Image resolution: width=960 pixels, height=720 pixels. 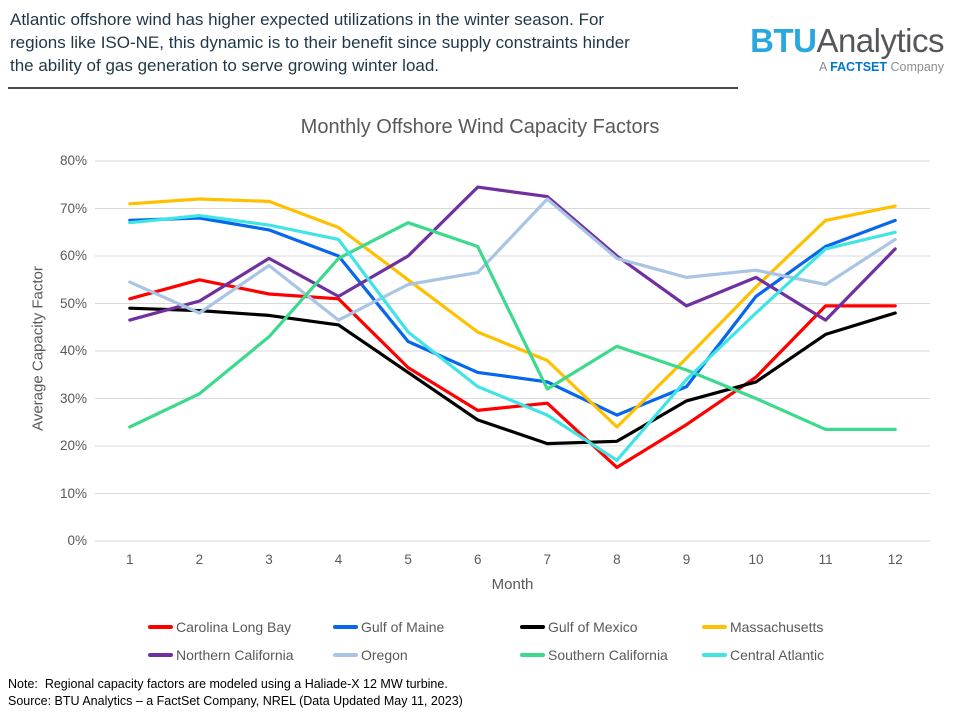 I want to click on y-tick-10: 10%, so click(x=73, y=493).